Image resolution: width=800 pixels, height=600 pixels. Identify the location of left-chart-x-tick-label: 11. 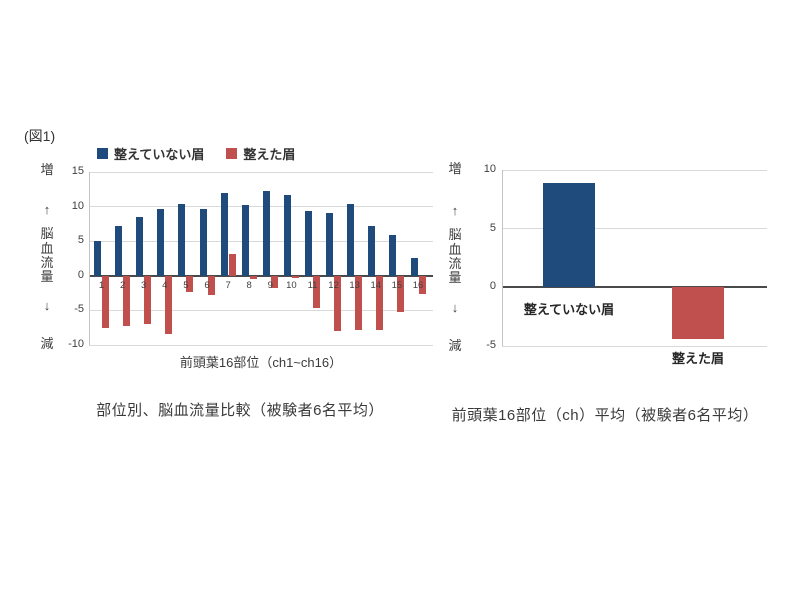
(312, 285).